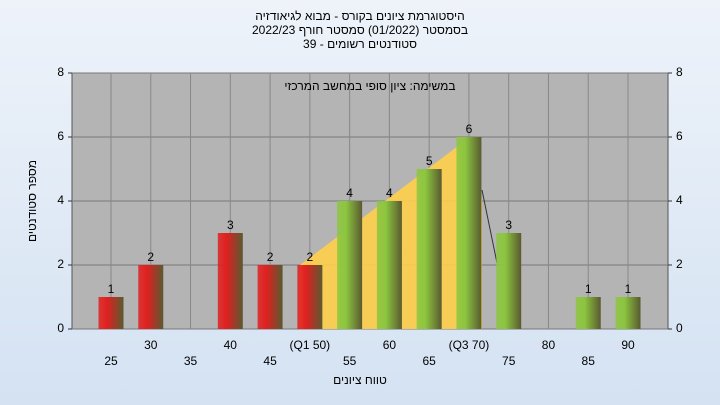 Image resolution: width=720 pixels, height=405 pixels. What do you see at coordinates (231, 345) in the screenshot?
I see `x-tick-label: 40` at bounding box center [231, 345].